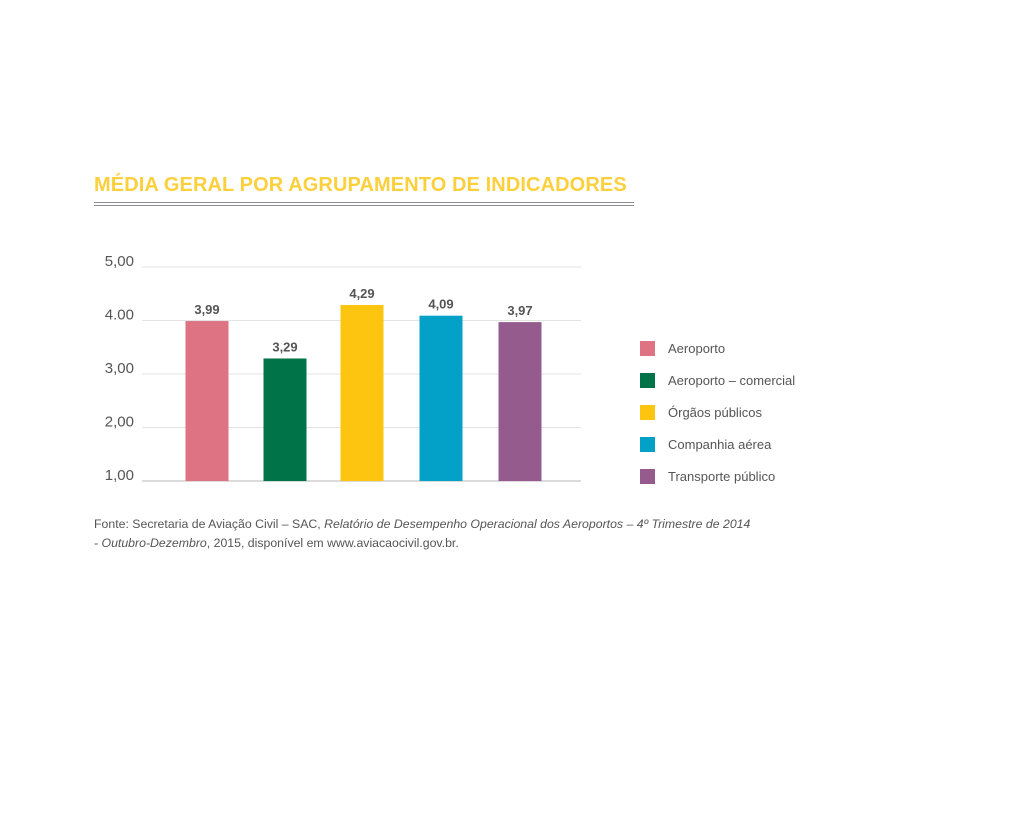 The width and height of the screenshot is (1024, 827). What do you see at coordinates (696, 348) in the screenshot?
I see `legend-label: Aeroporto` at bounding box center [696, 348].